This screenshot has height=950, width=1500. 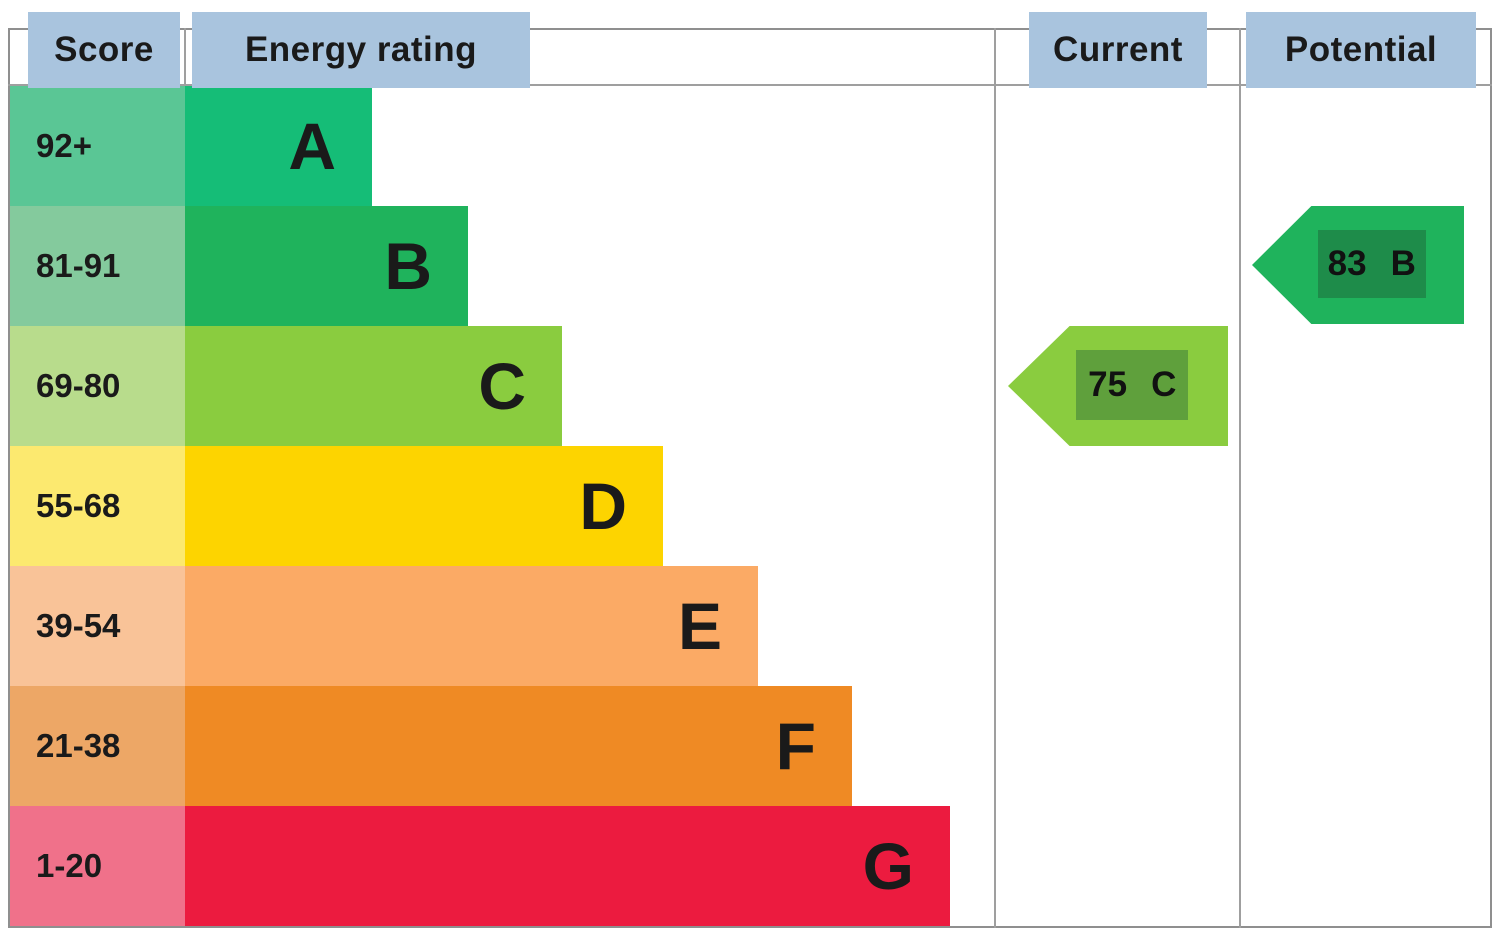 What do you see at coordinates (361, 50) in the screenshot?
I see `energy-rating-column-header: Energy rating` at bounding box center [361, 50].